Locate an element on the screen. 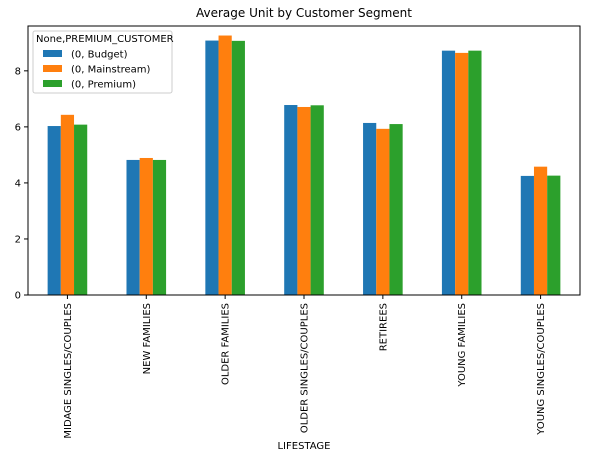  x-tick-label: OLDER SINGLES/COUPLES is located at coordinates (305, 368).